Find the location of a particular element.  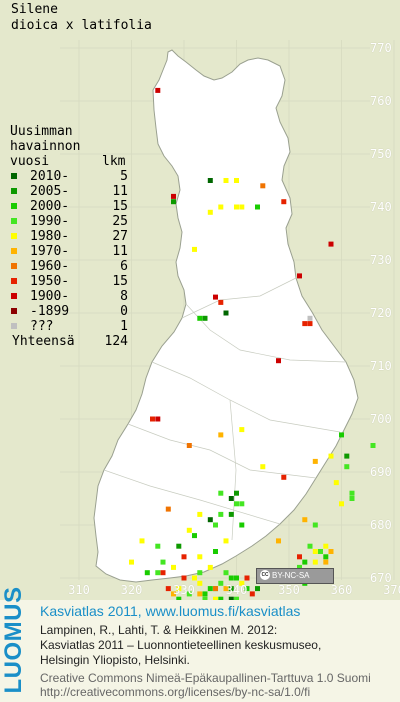

y-tick-label: 760 is located at coordinates (381, 101).